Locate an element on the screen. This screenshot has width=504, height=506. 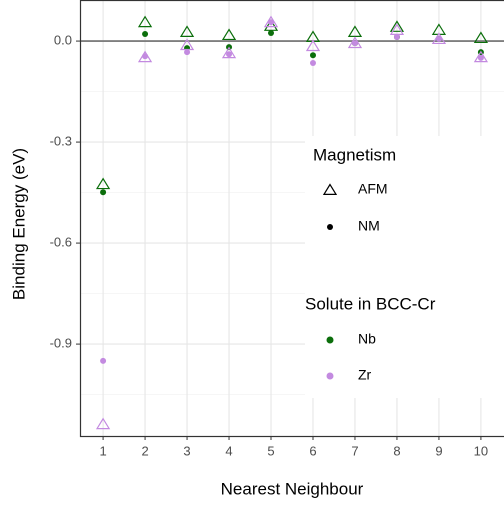
legend-label: NM is located at coordinates (369, 226).